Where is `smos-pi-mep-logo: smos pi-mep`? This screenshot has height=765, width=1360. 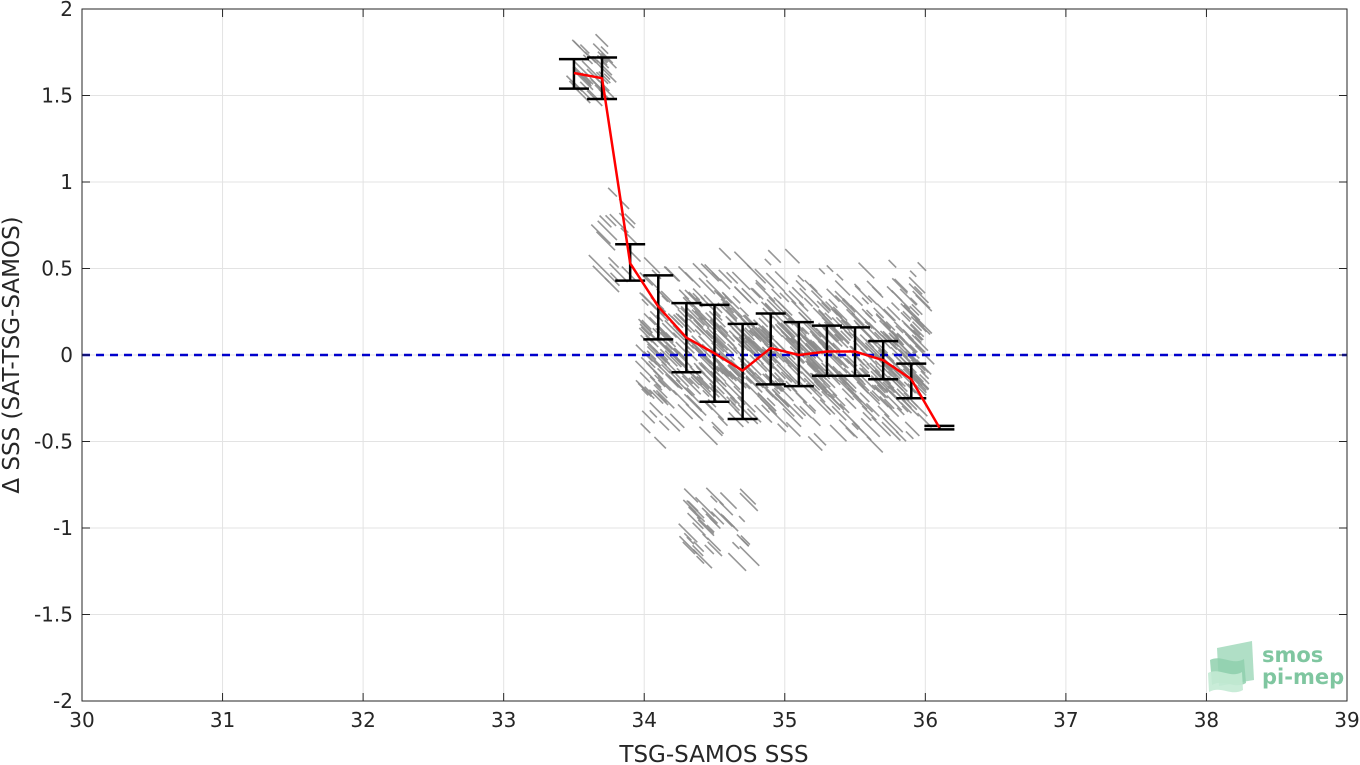 smos-pi-mep-logo: smos pi-mep is located at coordinates (1276, 667).